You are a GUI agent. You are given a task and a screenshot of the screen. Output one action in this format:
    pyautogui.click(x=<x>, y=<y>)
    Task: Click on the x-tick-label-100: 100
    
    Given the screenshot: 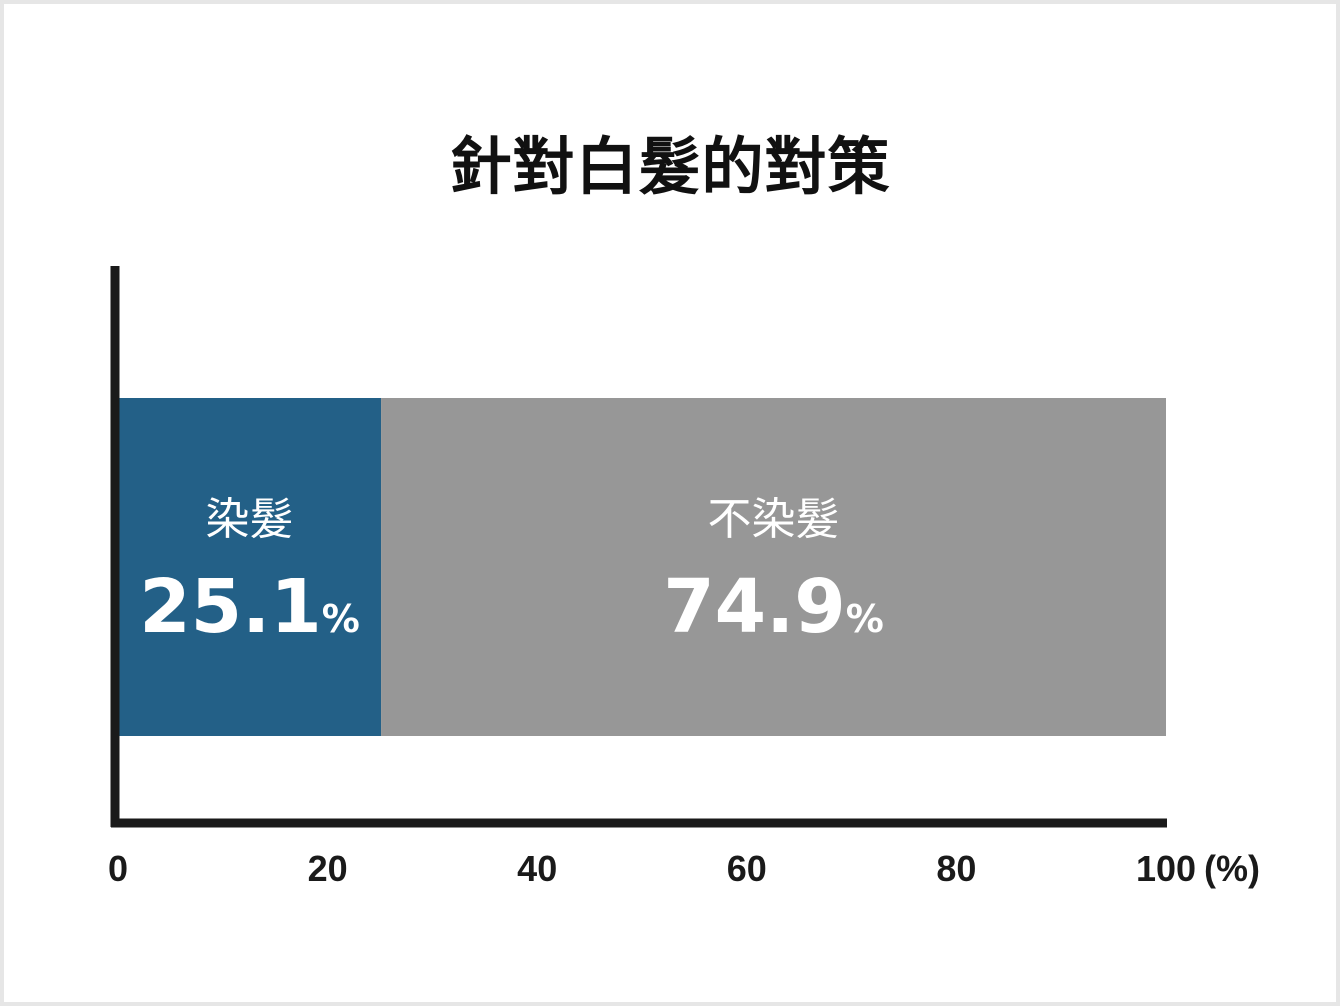 What is the action you would take?
    pyautogui.click(x=1166, y=868)
    